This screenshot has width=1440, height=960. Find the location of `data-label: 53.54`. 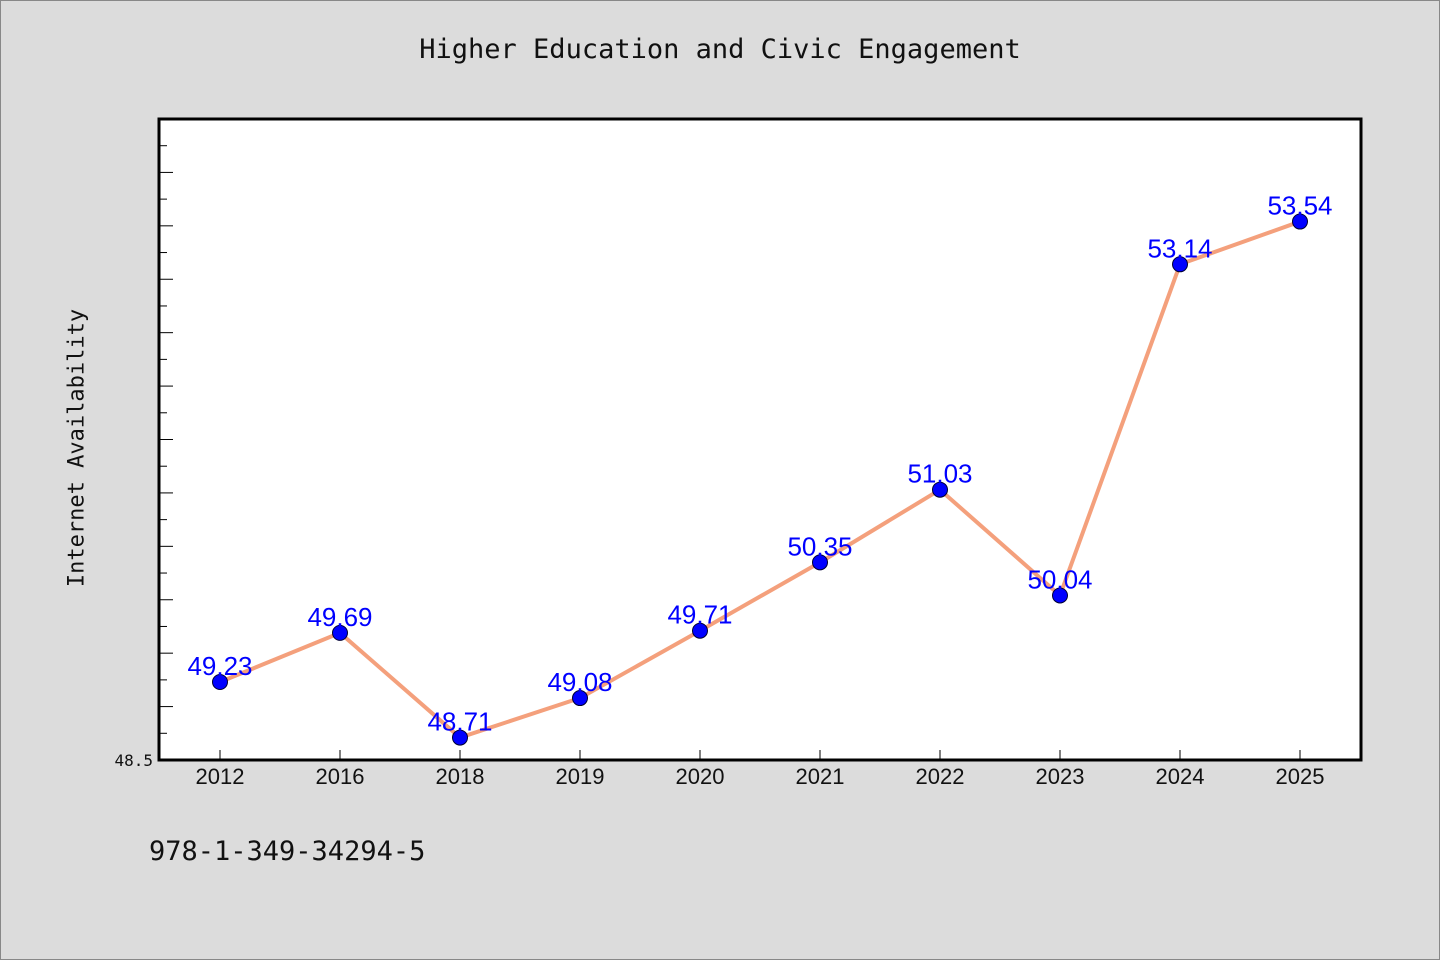

data-label: 53.54 is located at coordinates (1299, 206).